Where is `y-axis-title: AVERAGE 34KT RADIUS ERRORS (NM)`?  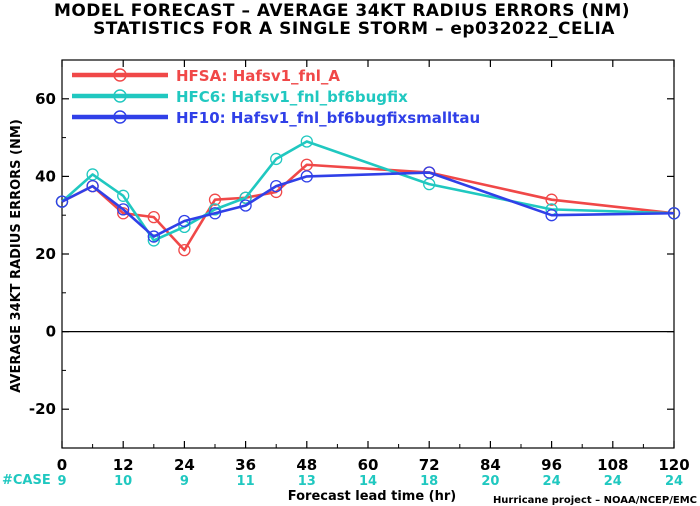 y-axis-title: AVERAGE 34KT RADIUS ERRORS (NM) is located at coordinates (16, 256).